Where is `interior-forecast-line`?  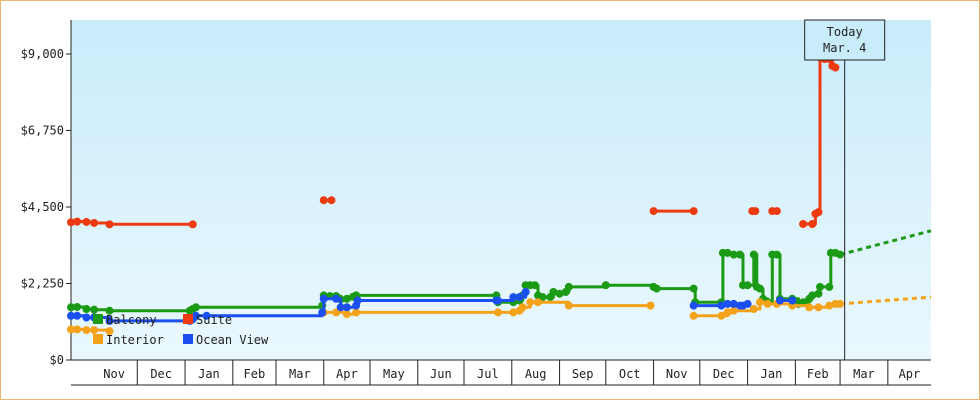
interior-forecast-line is located at coordinates (885, 300).